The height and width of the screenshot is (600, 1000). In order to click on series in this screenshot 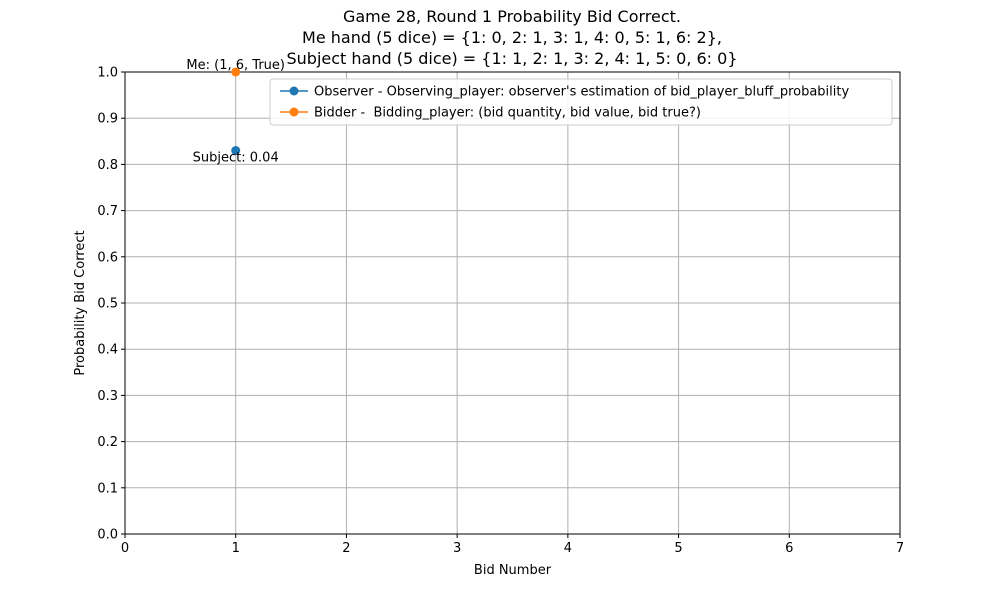, I will do `click(236, 111)`.